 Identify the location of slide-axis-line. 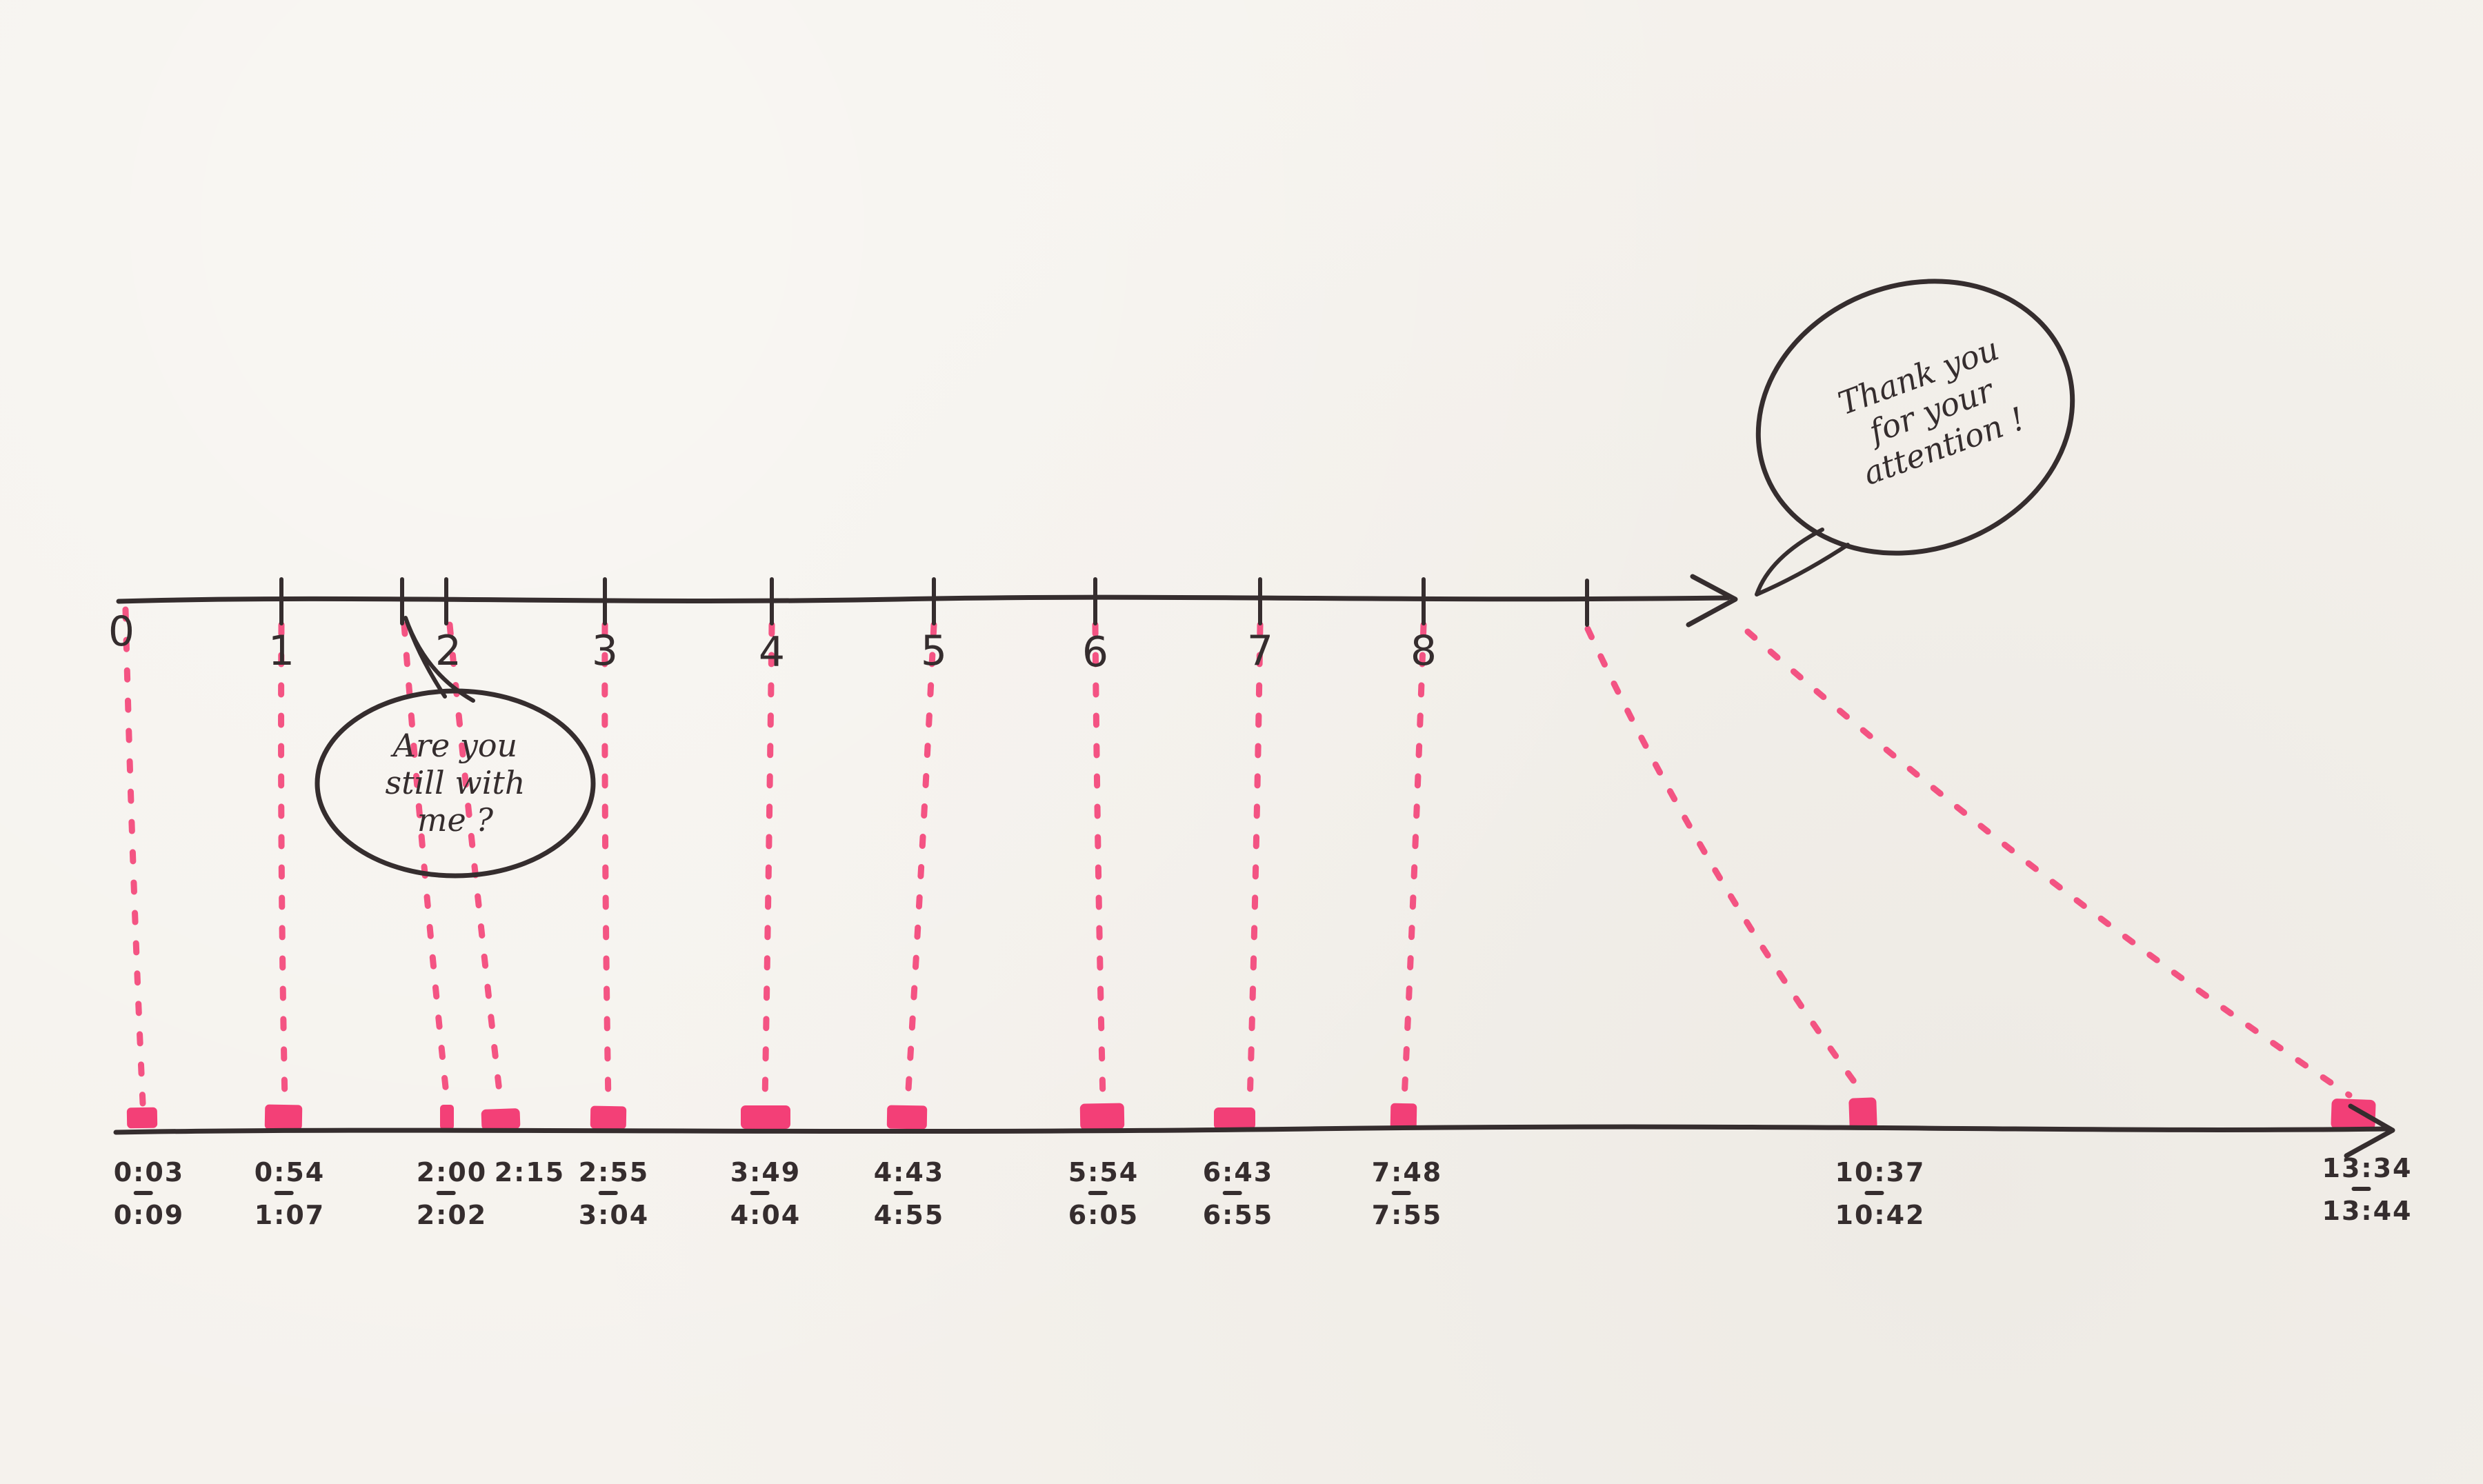
(923, 599).